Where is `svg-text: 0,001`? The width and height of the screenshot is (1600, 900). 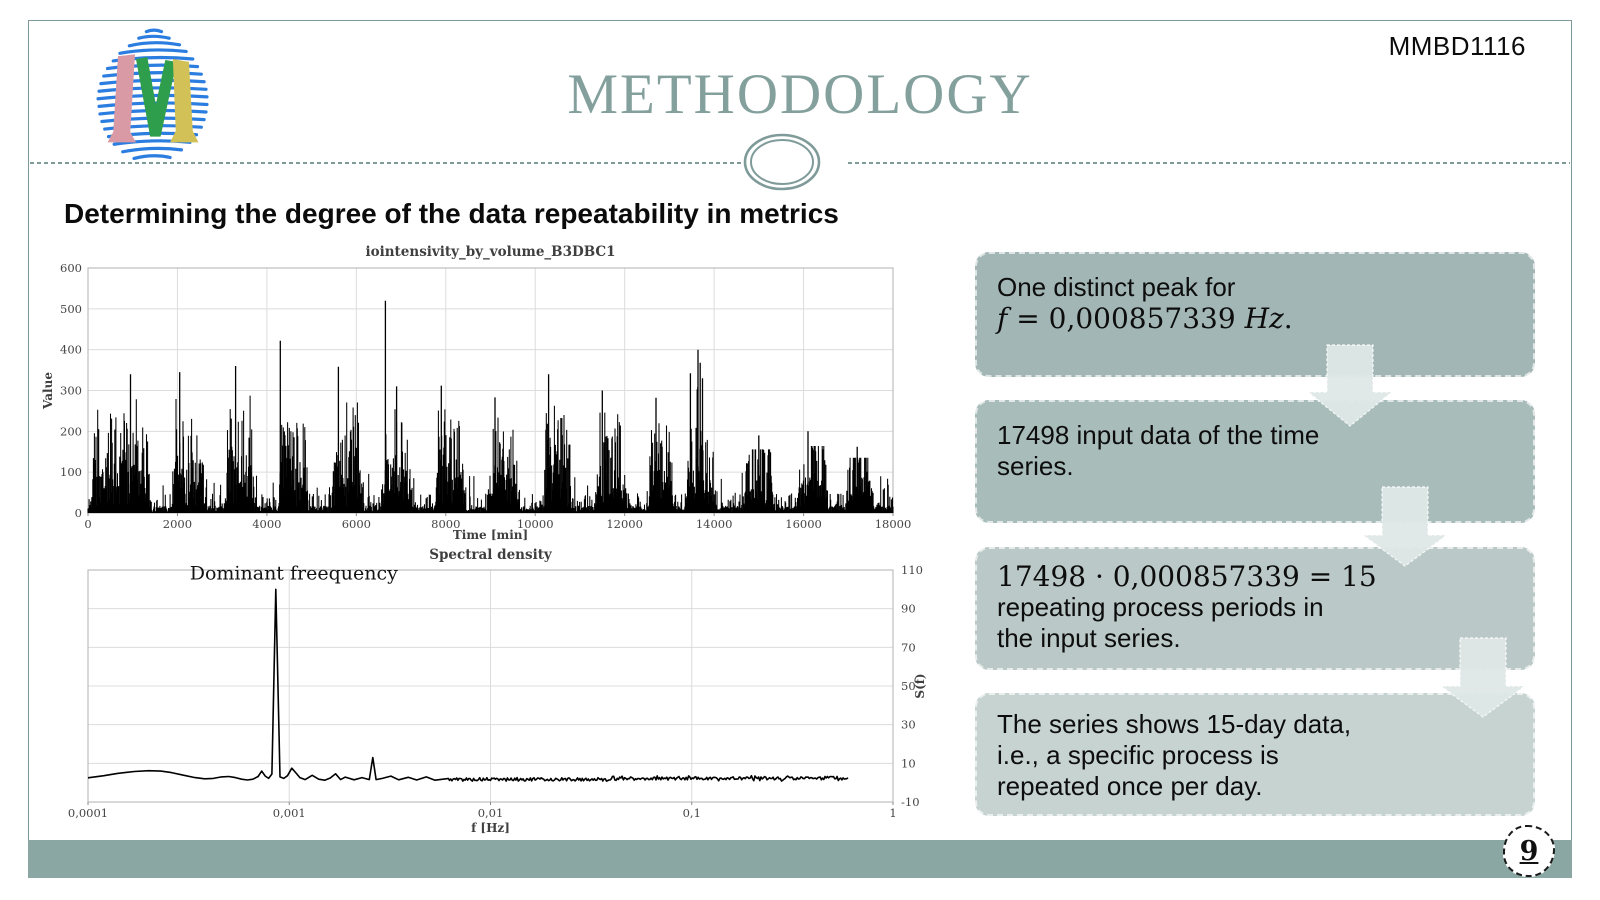
svg-text: 0,001 is located at coordinates (289, 813).